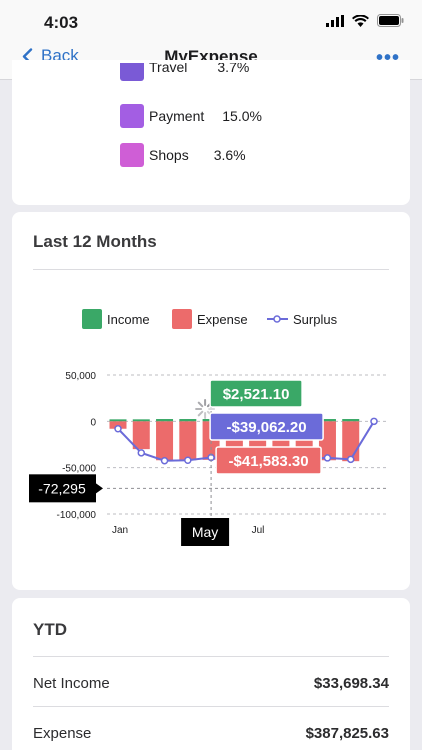 The width and height of the screenshot is (422, 750). I want to click on y-tick-label: 0, so click(93, 422).